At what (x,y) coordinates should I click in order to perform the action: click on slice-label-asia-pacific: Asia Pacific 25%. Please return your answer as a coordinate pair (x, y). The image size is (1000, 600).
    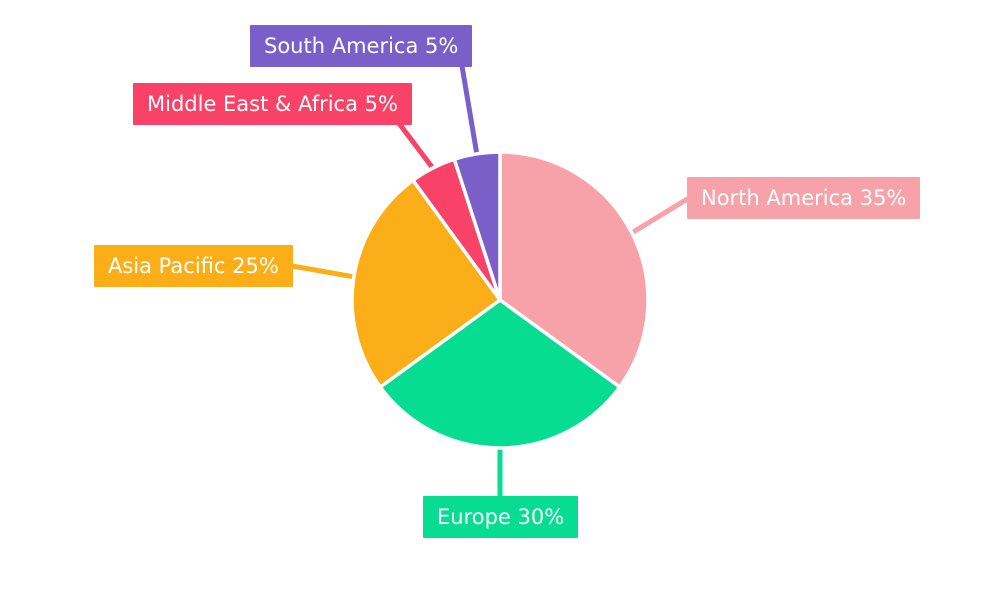
    Looking at the image, I should click on (193, 266).